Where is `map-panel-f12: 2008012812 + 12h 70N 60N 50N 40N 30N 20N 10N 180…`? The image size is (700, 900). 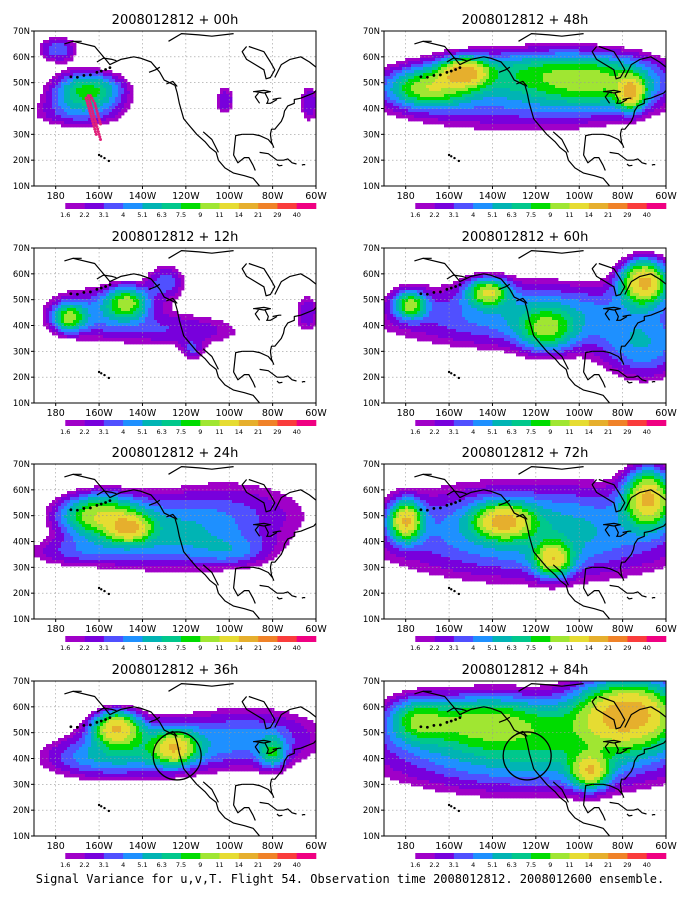 map-panel-f12: 2008012812 + 12h 70N 60N 50N 40N 30N 20N 10N 180… is located at coordinates (170, 333).